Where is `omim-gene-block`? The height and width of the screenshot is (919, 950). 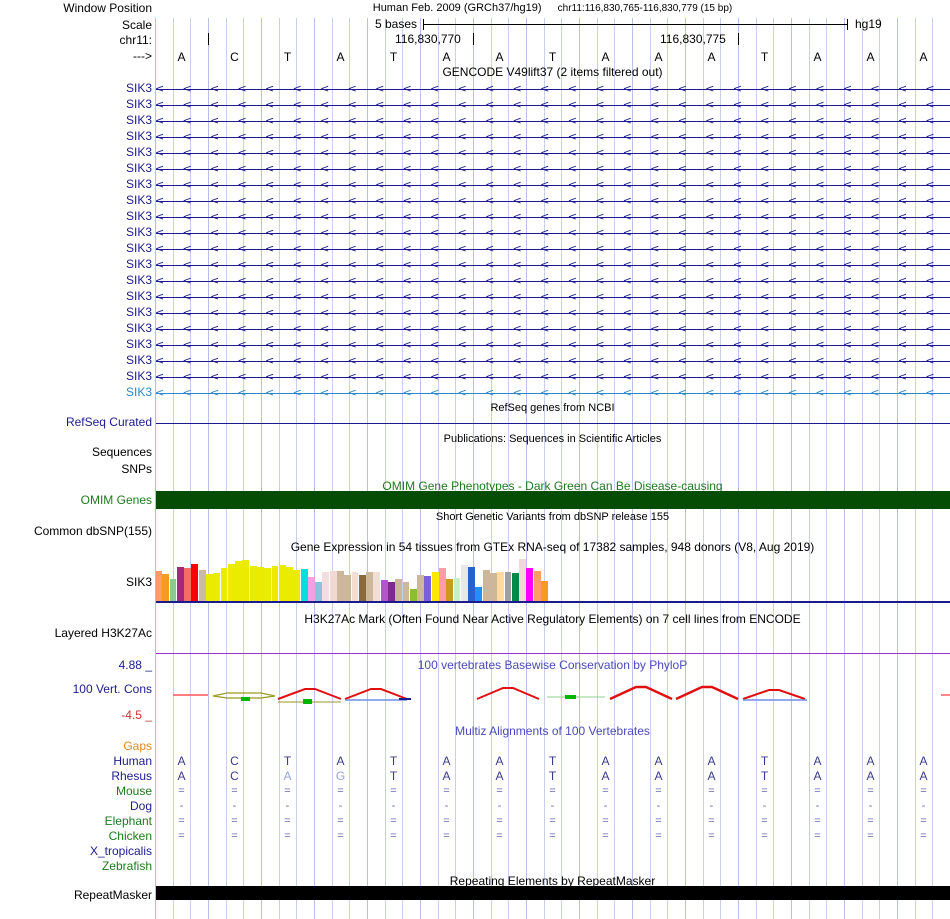
omim-gene-block is located at coordinates (552, 500).